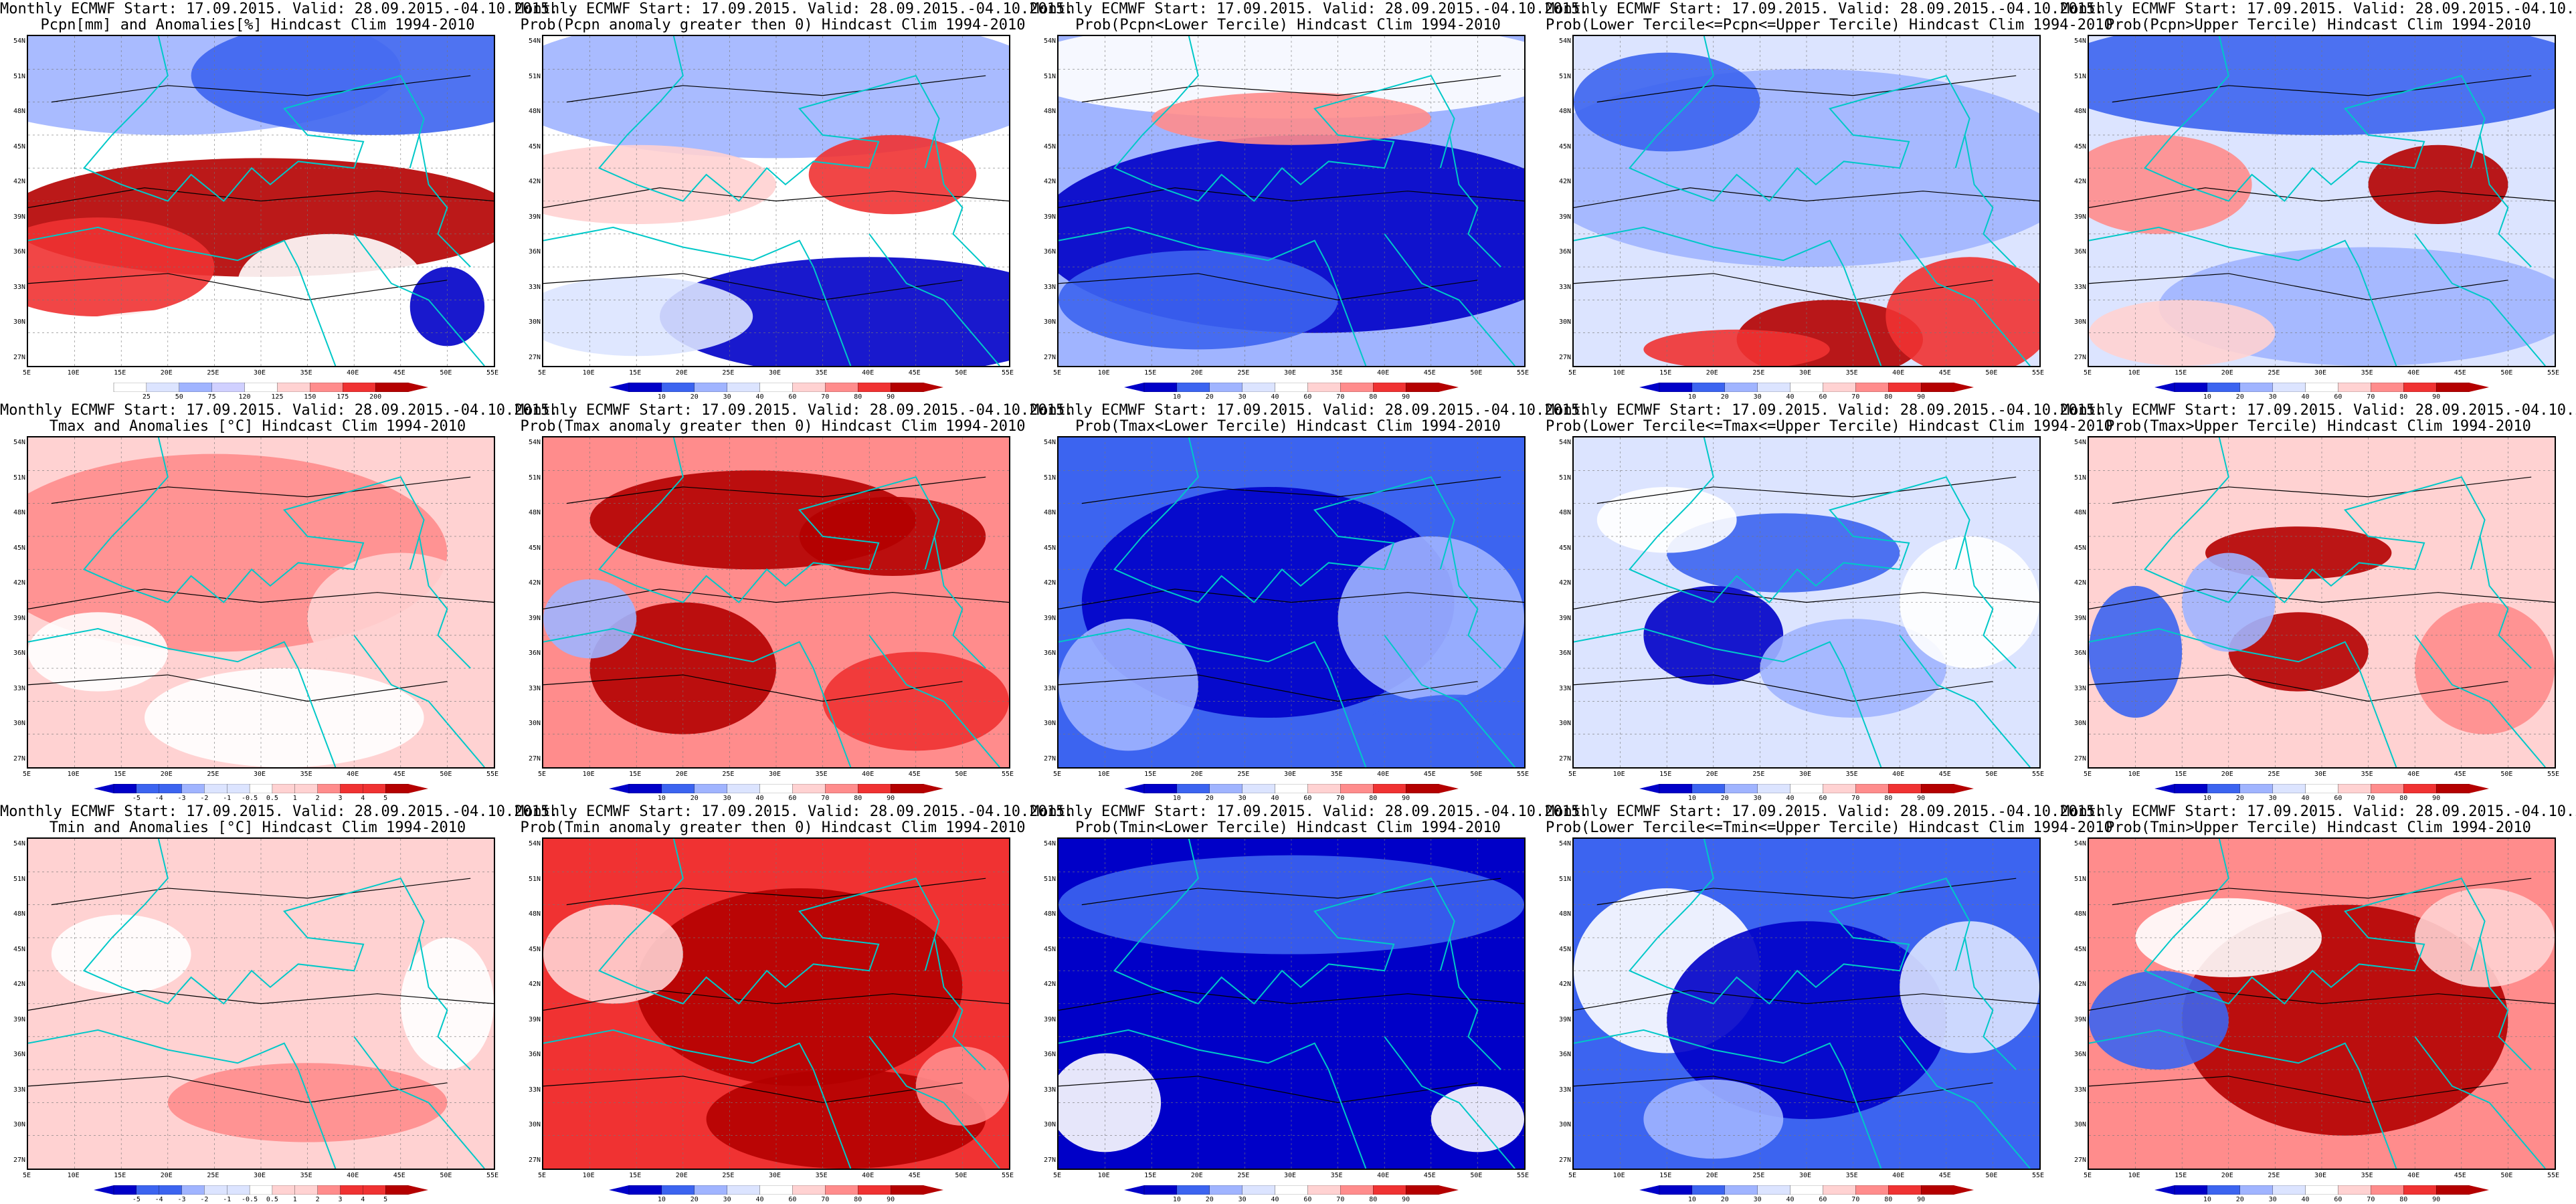 This screenshot has width=2576, height=1204. Describe the element at coordinates (1565, 513) in the screenshot. I see `latitude-label: 48N` at that location.